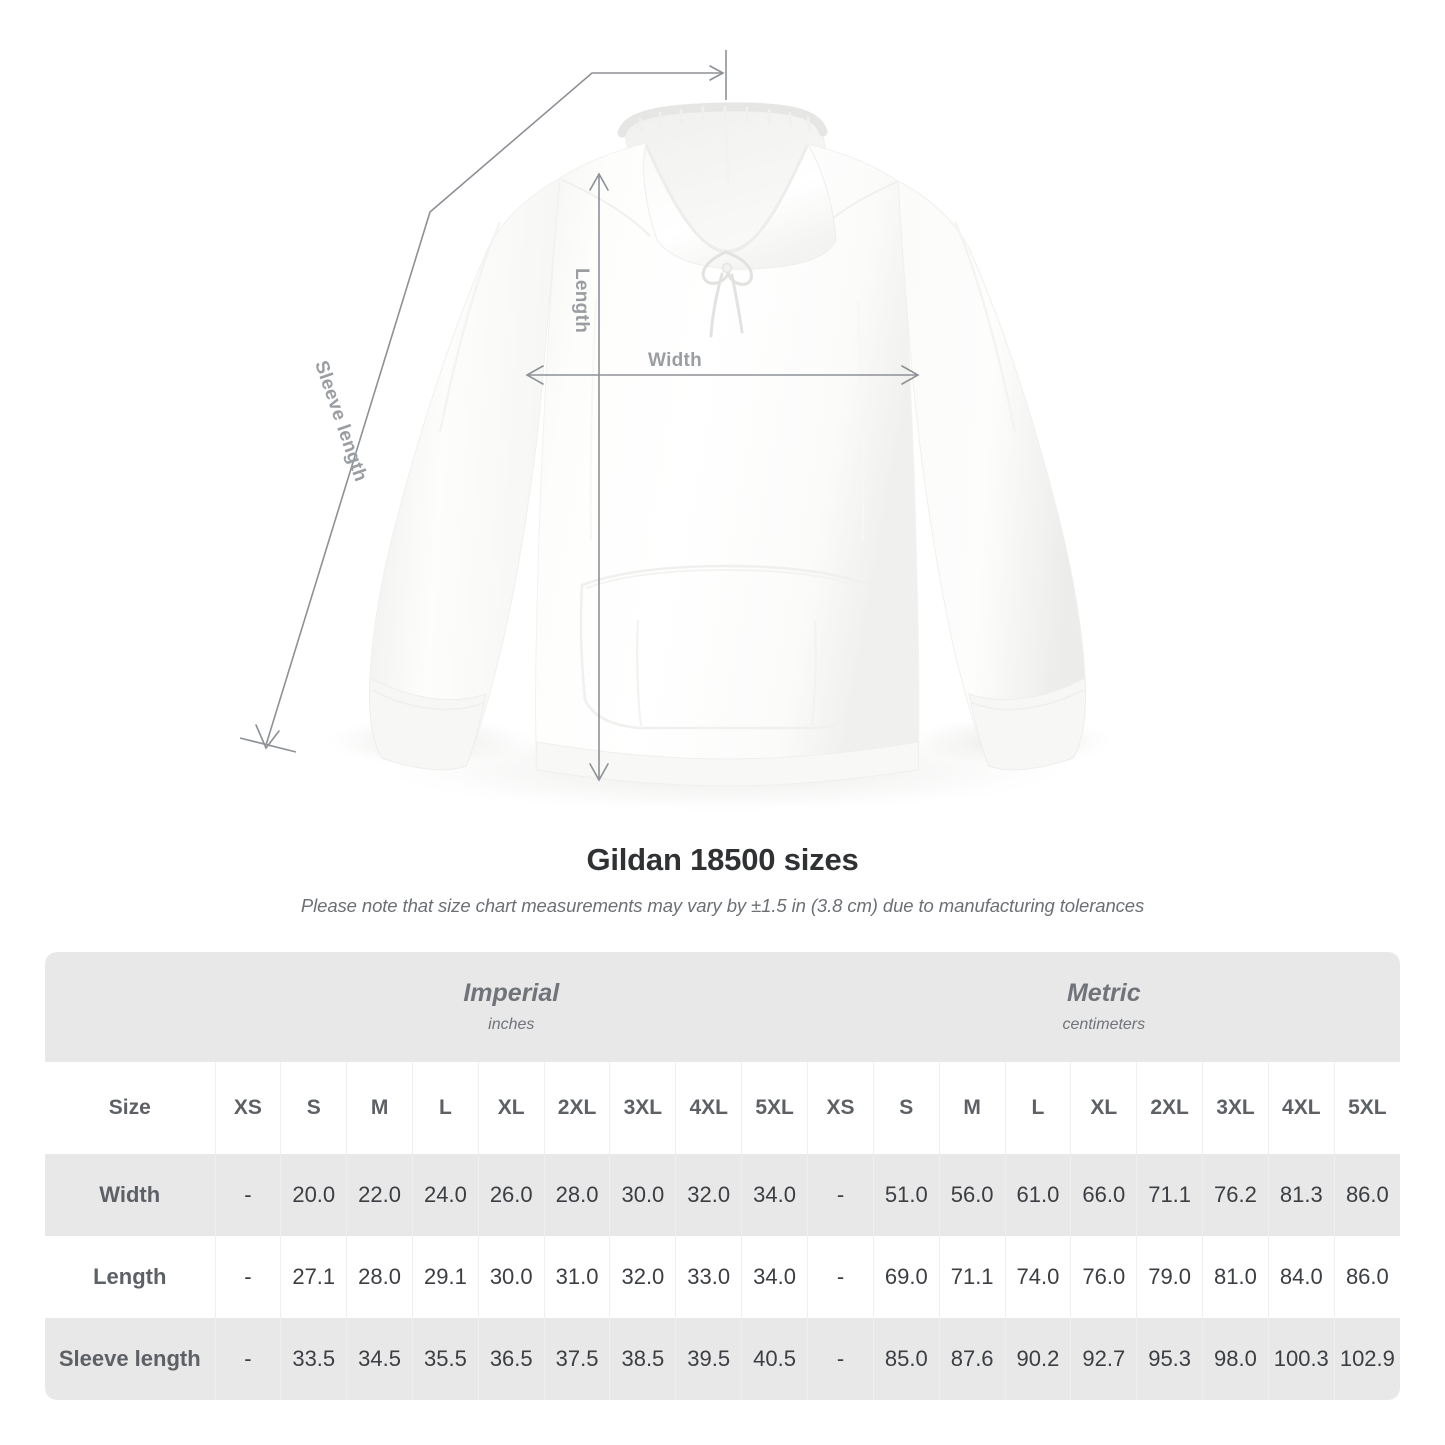 The height and width of the screenshot is (1445, 1445). I want to click on cell-sleeve-length-imperial-4xl: 39.5, so click(708, 1359).